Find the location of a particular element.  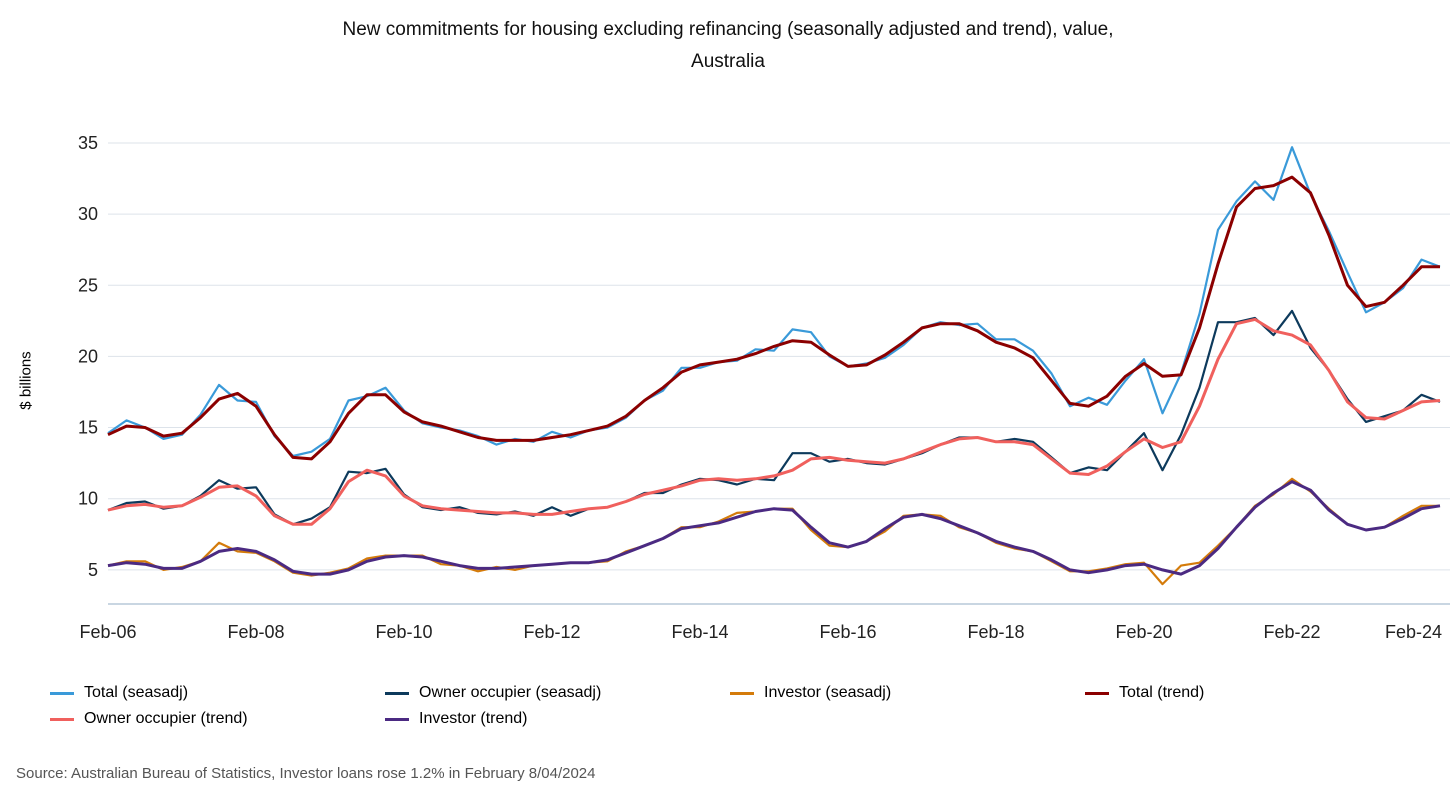

legend-label: Owner occupier (trend) is located at coordinates (166, 718).